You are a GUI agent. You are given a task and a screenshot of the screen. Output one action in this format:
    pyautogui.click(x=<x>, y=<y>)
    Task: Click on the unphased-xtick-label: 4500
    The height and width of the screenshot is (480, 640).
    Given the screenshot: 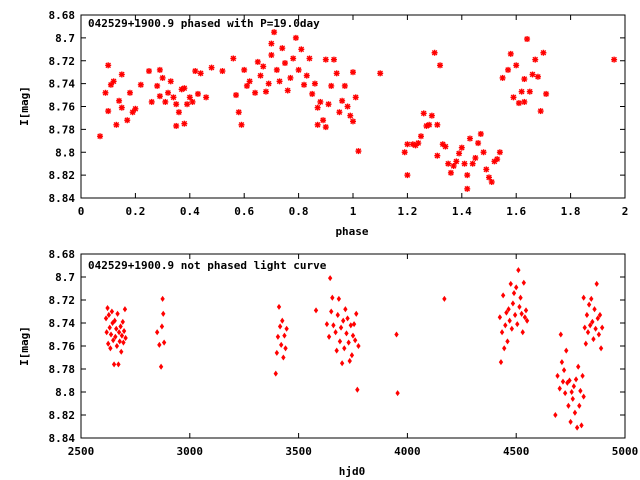 What is the action you would take?
    pyautogui.click(x=516, y=451)
    